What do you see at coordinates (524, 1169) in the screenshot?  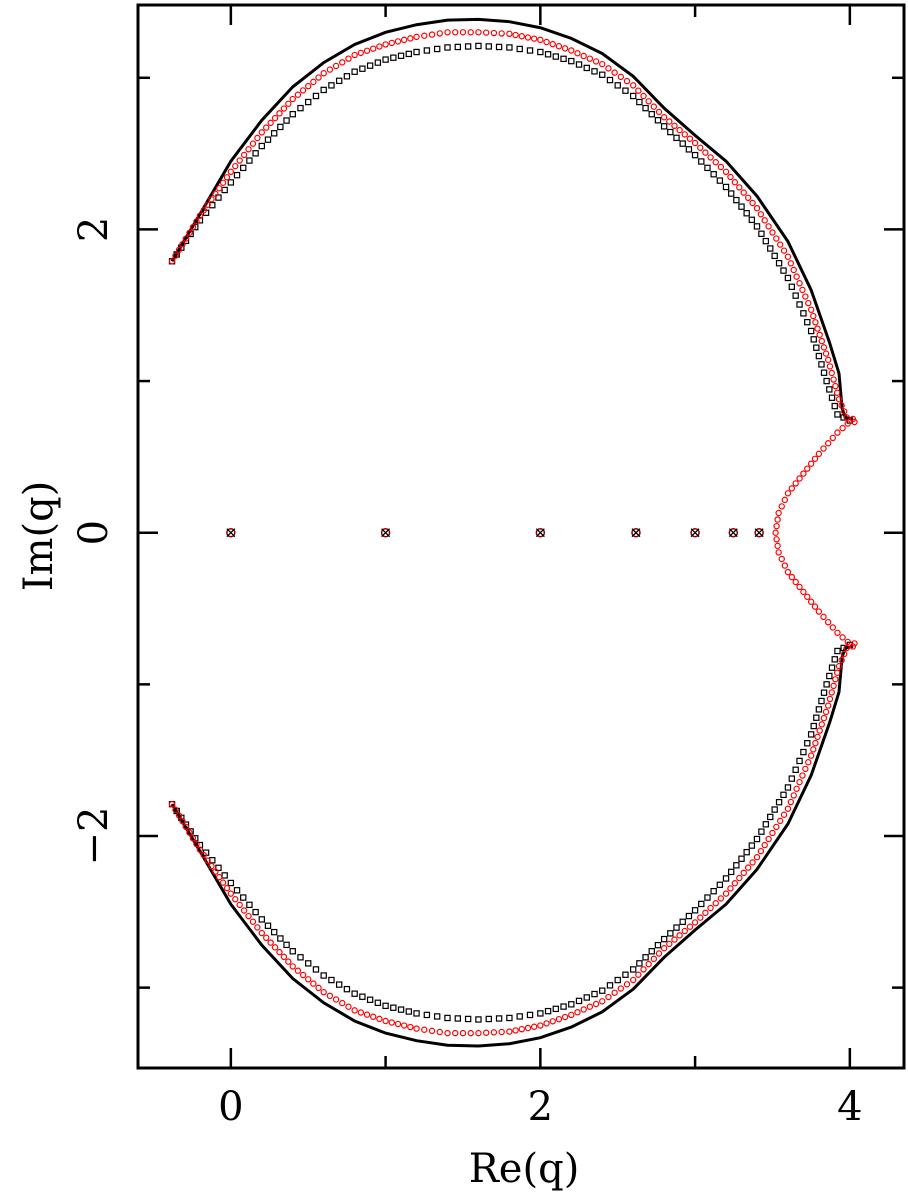 I see `x-axis-label: Re(q)` at bounding box center [524, 1169].